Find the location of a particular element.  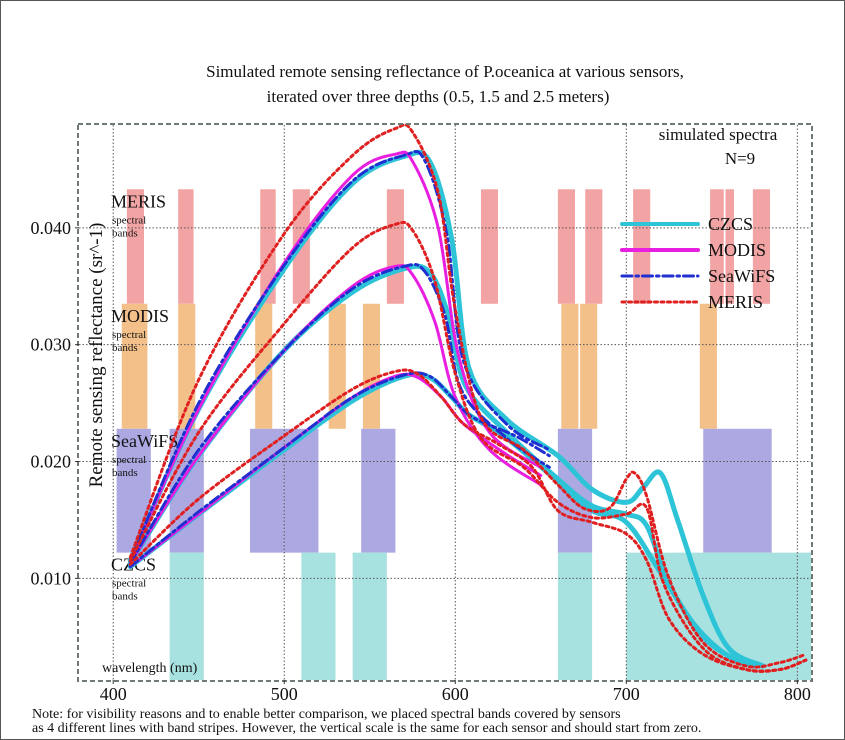

band-sublabel-modis: bands is located at coordinates (125, 348).